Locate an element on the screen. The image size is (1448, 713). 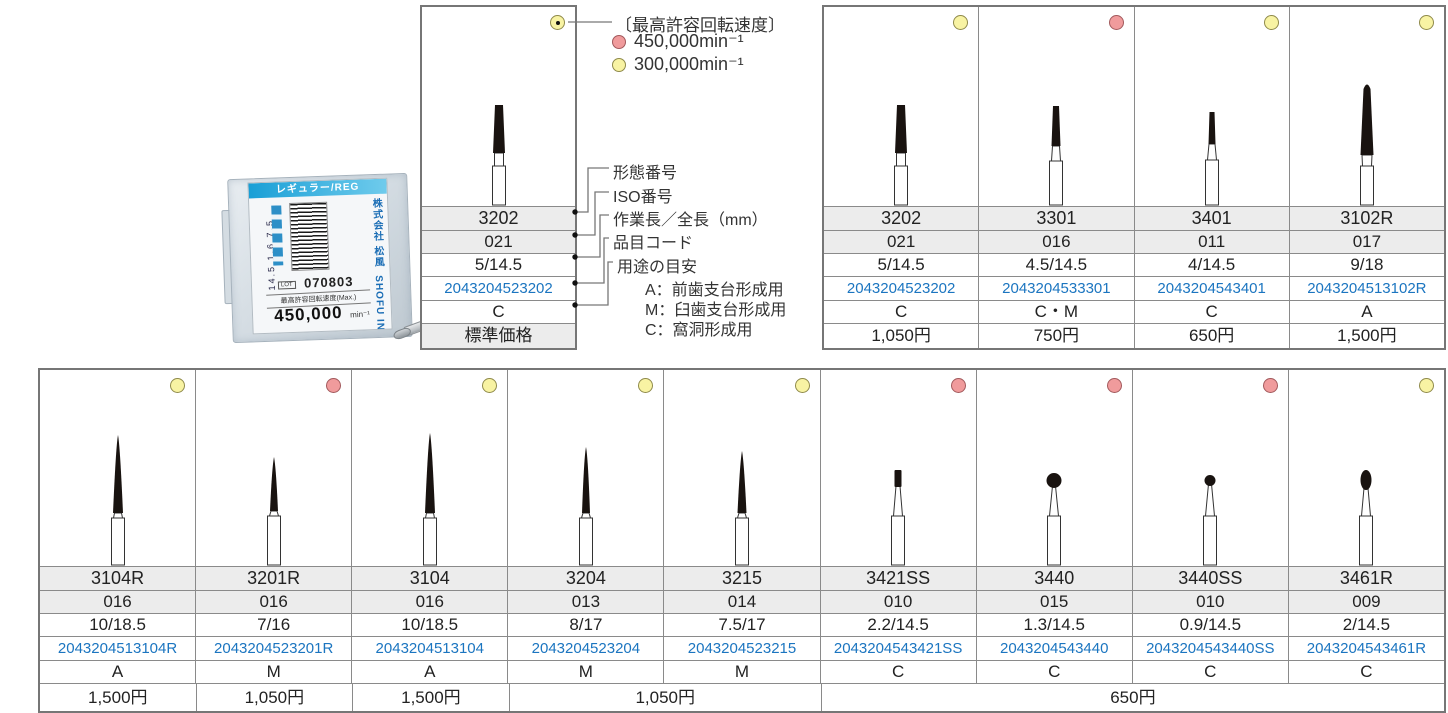
lot-number: 070803 is located at coordinates (328, 282).